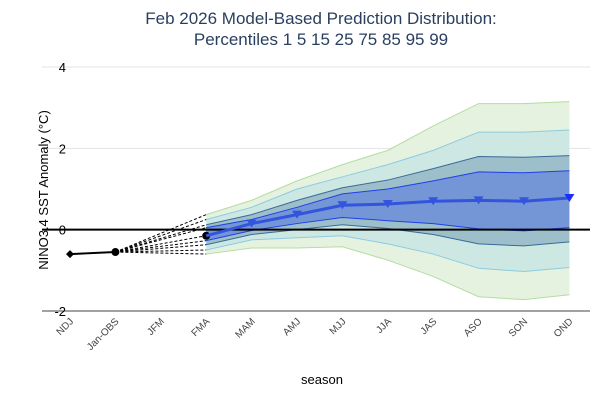 Image resolution: width=600 pixels, height=405 pixels. I want to click on y-tick-label: 2, so click(62, 148).